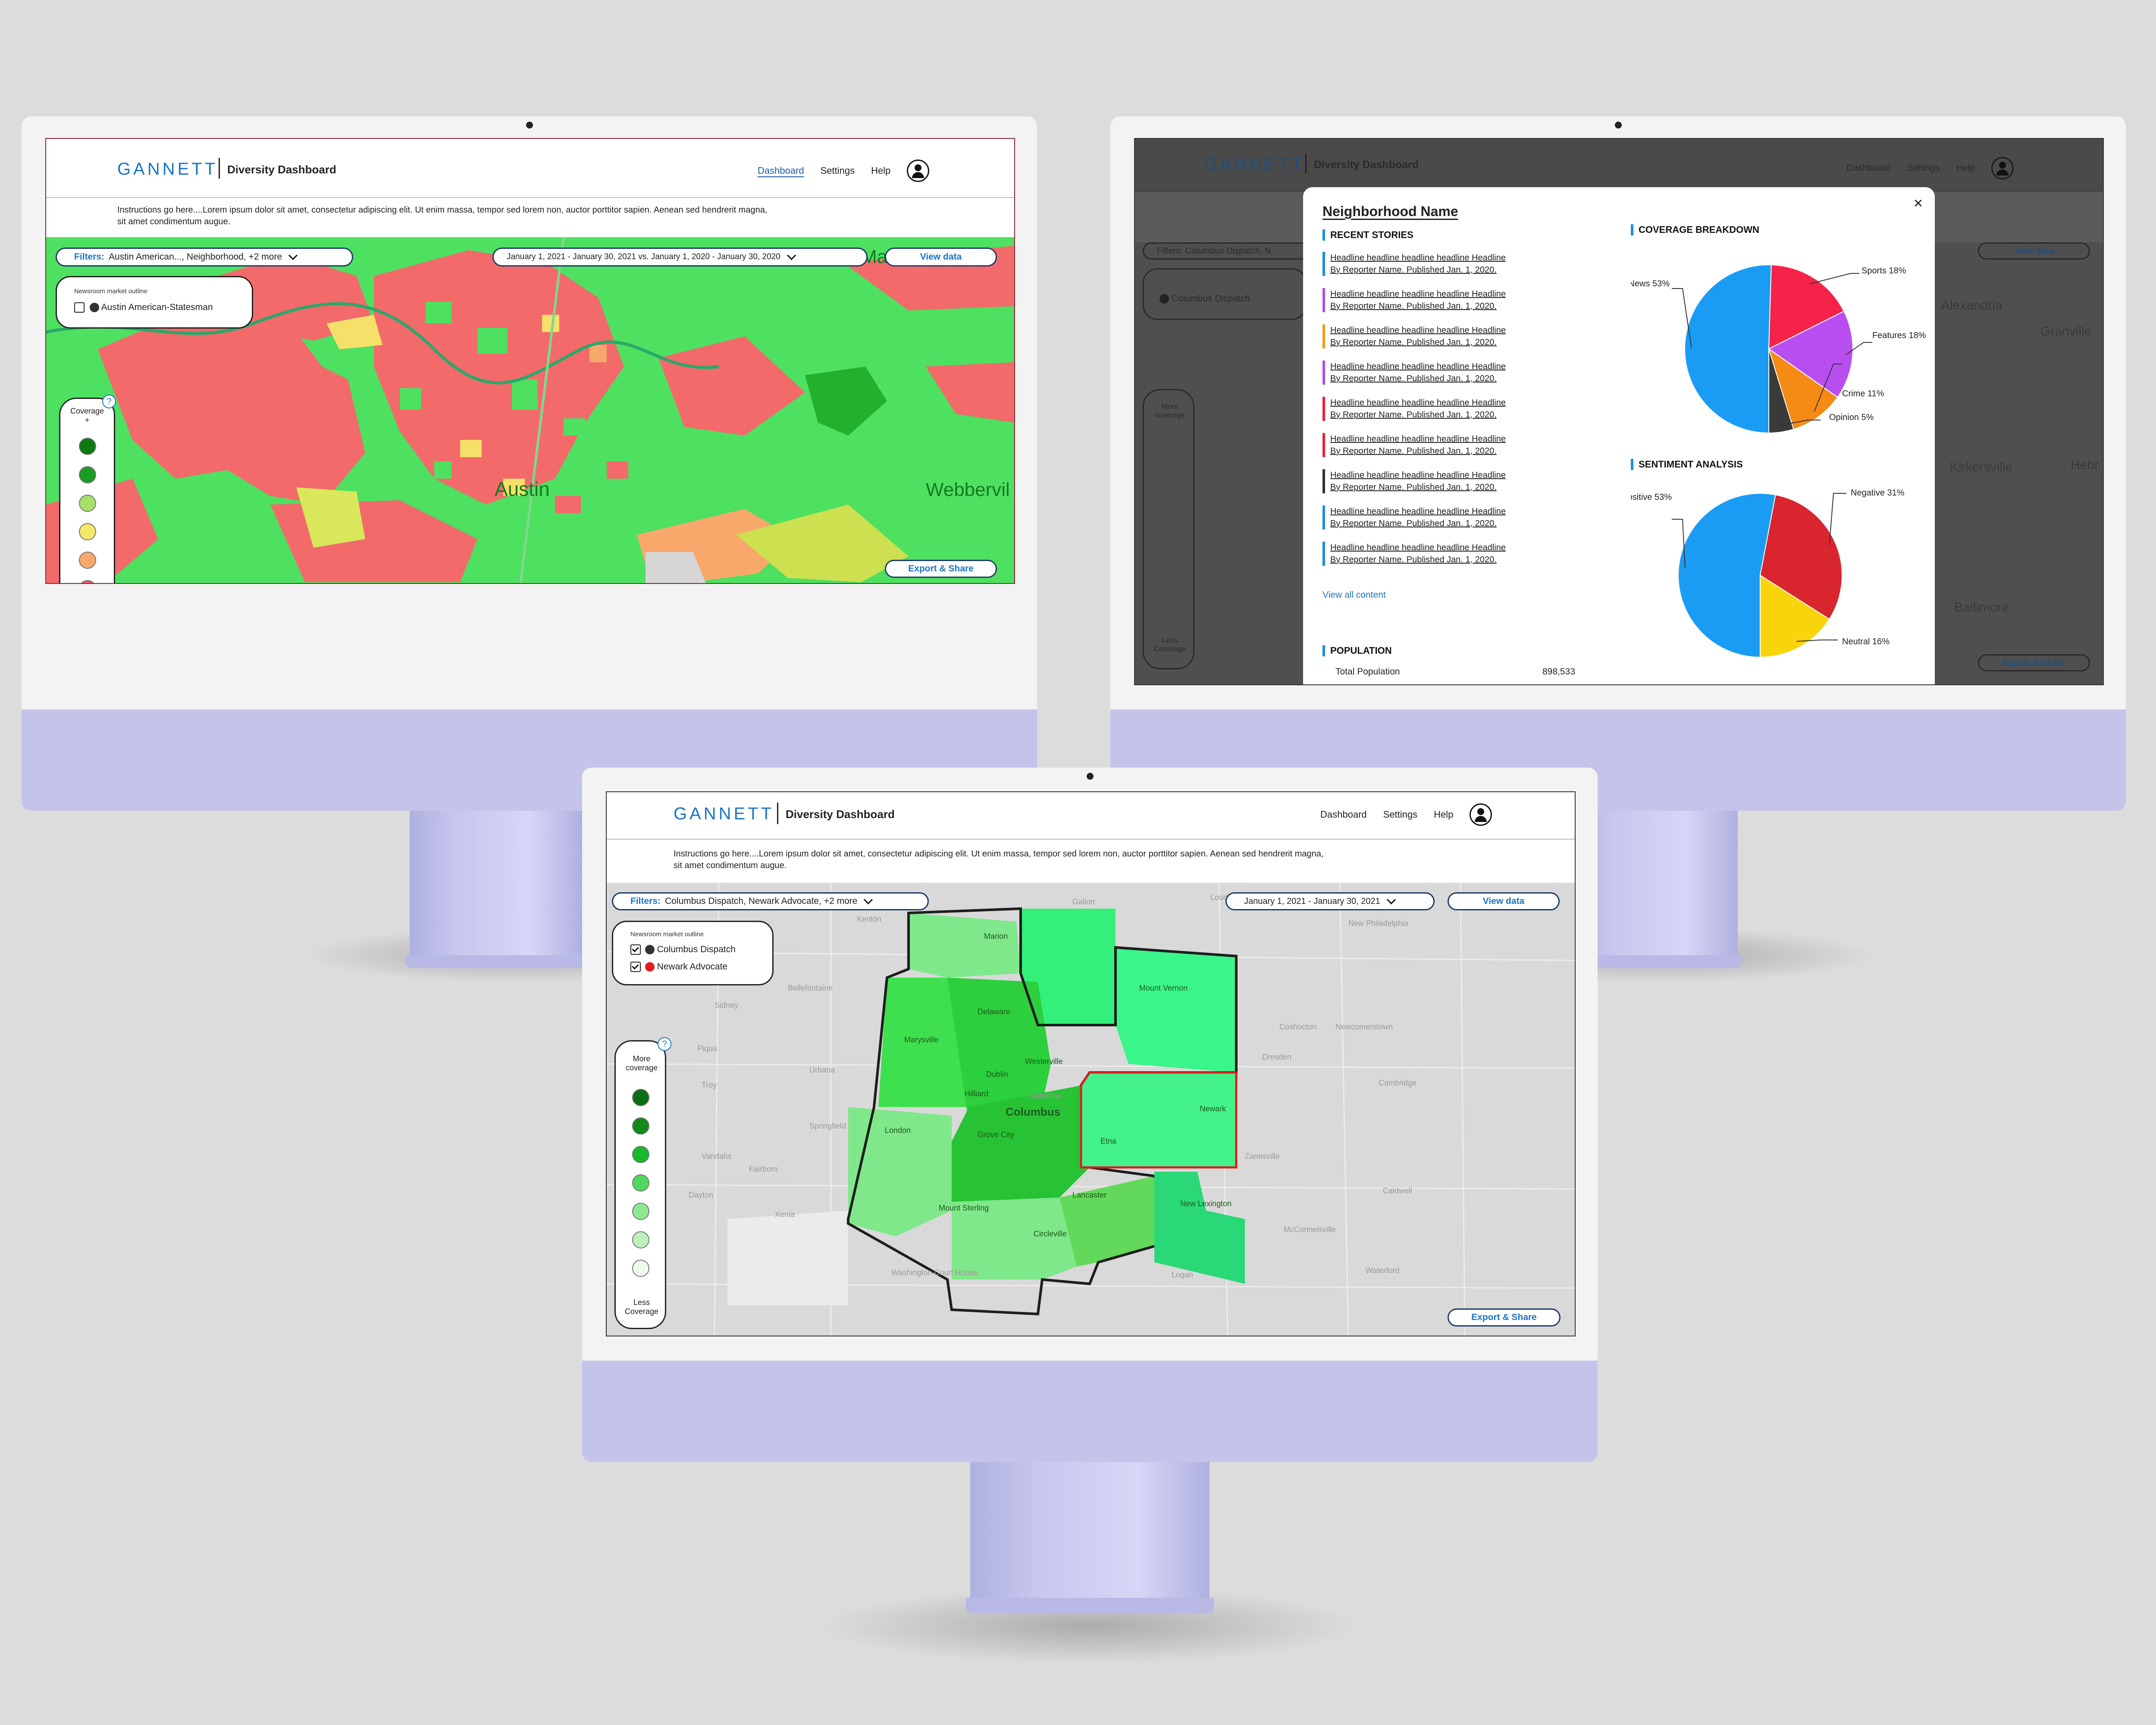 The image size is (2156, 1725). What do you see at coordinates (1354, 595) in the screenshot?
I see `view-all-link: View all content` at bounding box center [1354, 595].